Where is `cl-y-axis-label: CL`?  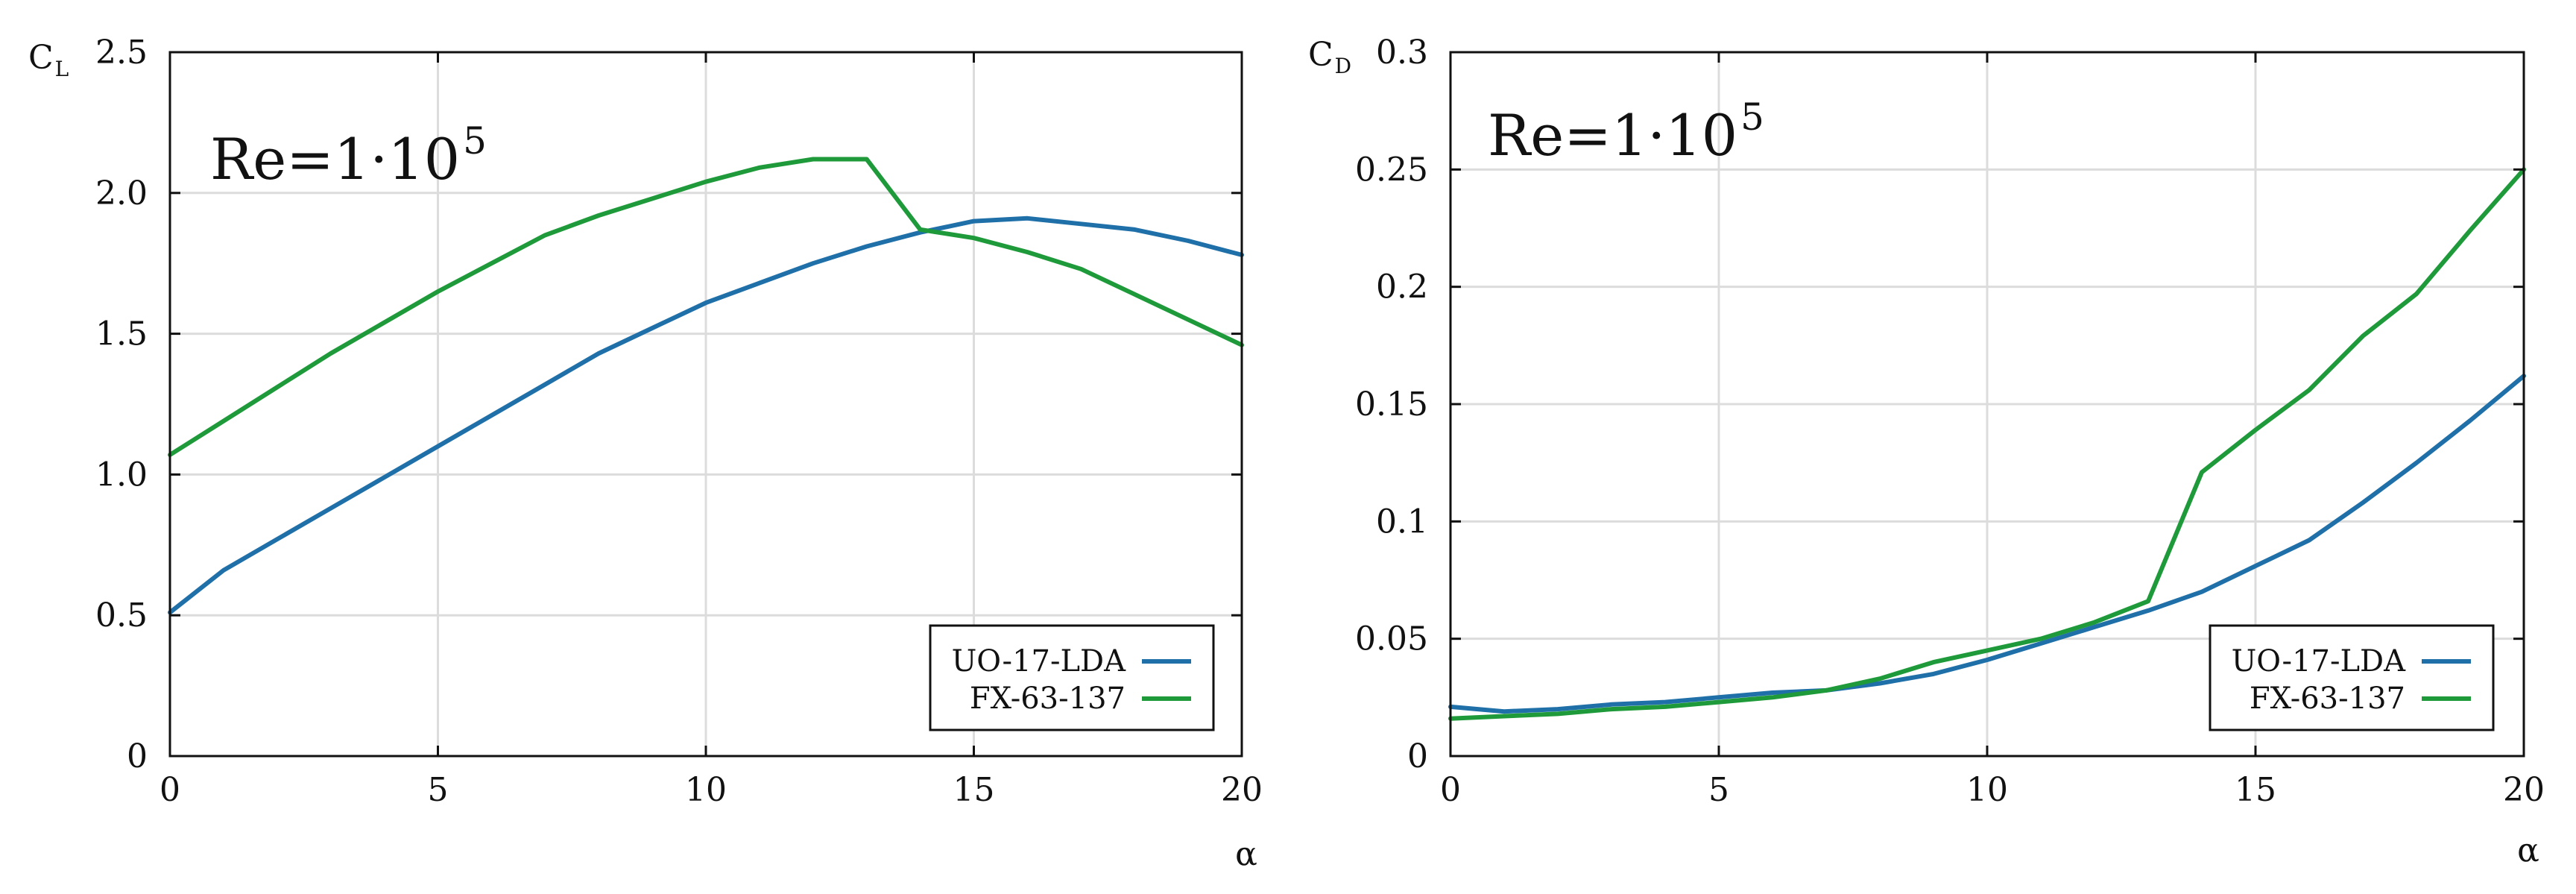 cl-y-axis-label: CL is located at coordinates (48, 60).